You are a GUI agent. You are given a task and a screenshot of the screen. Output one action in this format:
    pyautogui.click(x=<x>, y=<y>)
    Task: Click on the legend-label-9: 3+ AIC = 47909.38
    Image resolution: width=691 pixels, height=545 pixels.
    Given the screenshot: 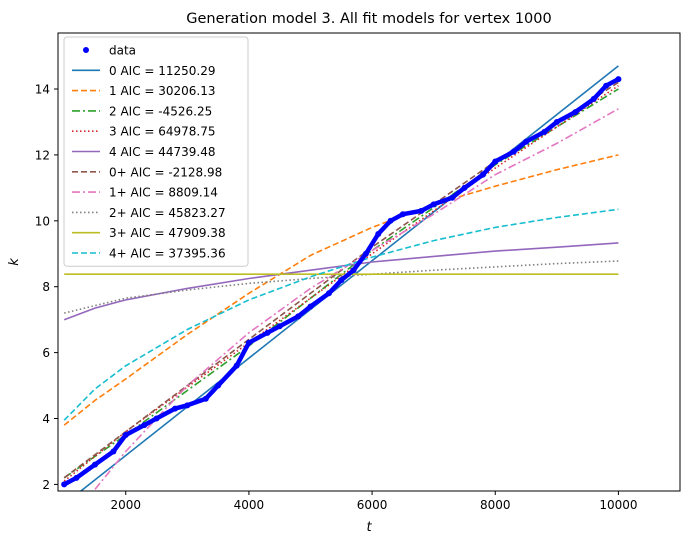 What is the action you would take?
    pyautogui.click(x=167, y=233)
    